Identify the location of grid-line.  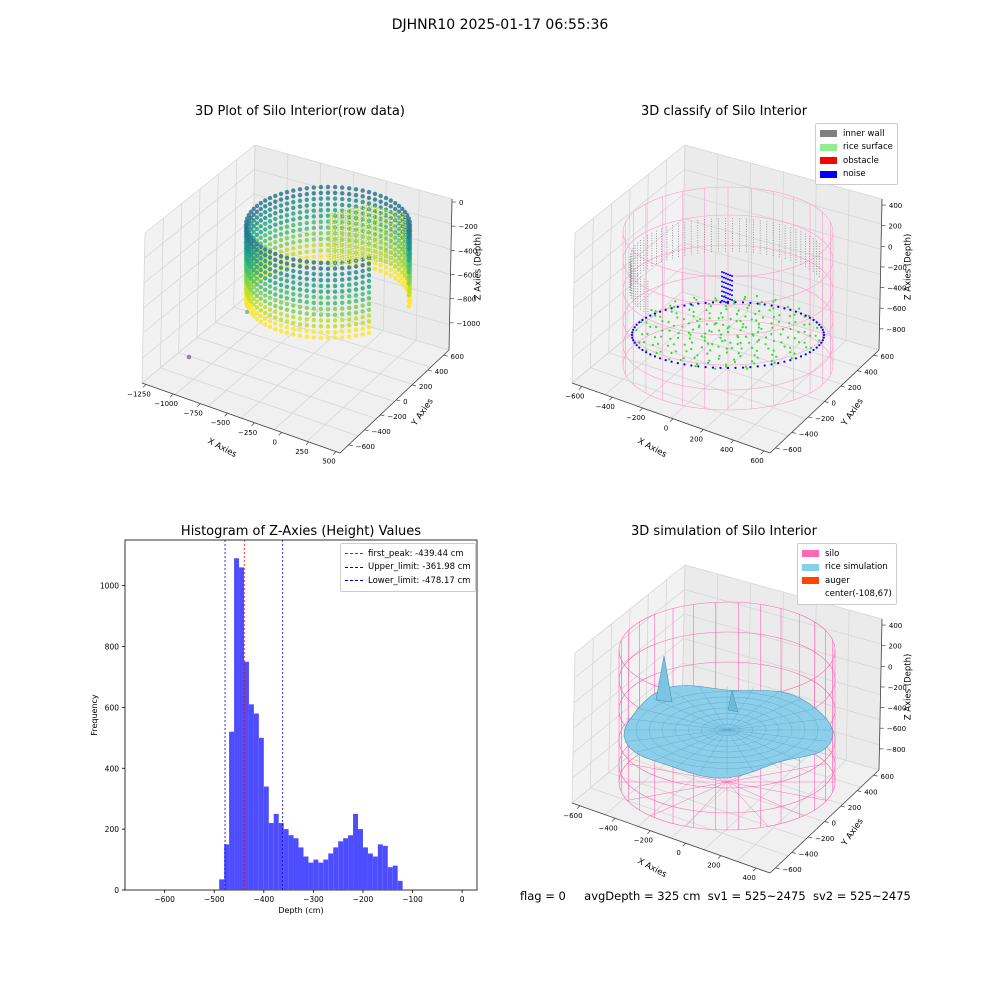
(353, 172).